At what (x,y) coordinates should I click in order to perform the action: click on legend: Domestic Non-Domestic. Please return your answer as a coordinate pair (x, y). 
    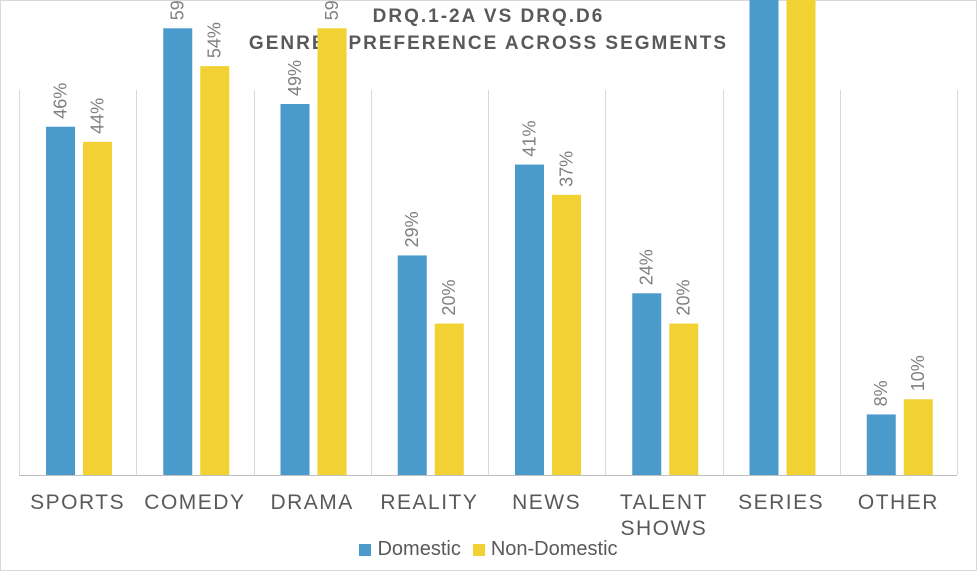
    Looking at the image, I should click on (488, 549).